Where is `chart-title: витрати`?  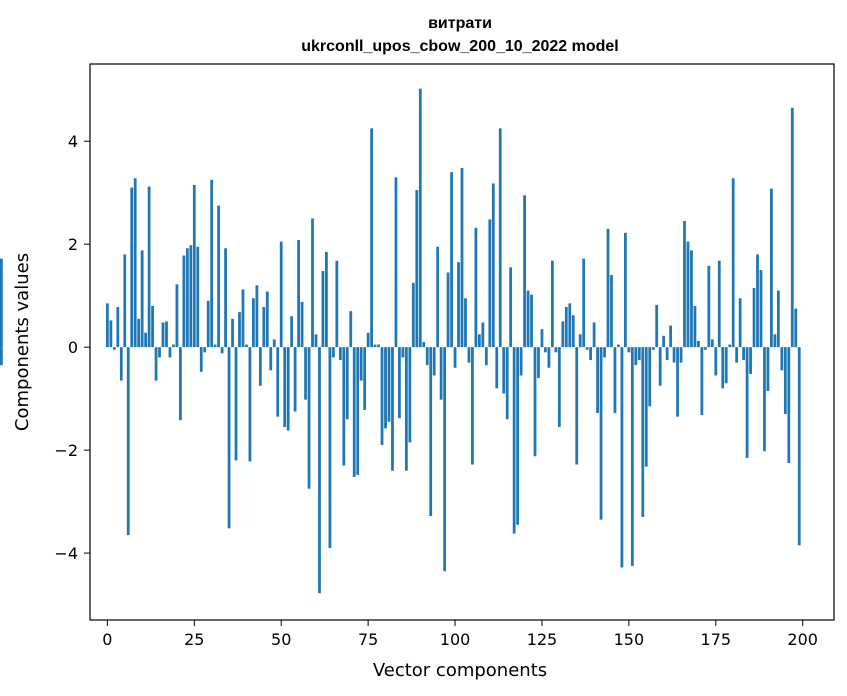 chart-title: витрати is located at coordinates (460, 23).